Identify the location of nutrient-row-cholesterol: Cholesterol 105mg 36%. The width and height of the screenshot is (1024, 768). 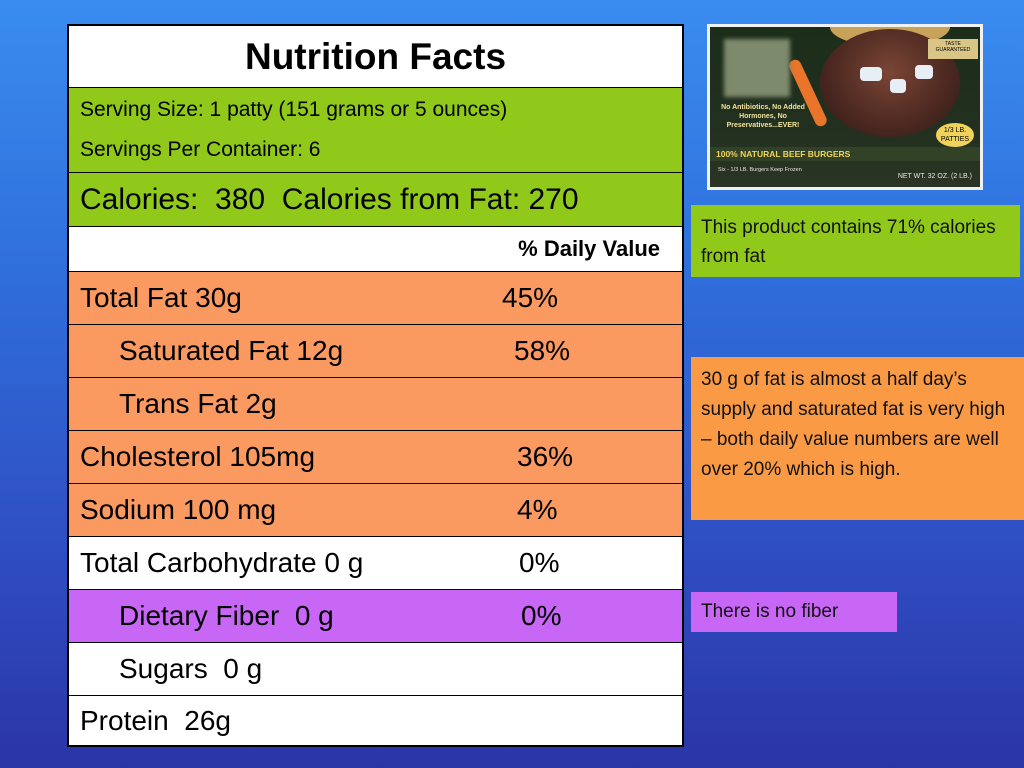
(375, 457).